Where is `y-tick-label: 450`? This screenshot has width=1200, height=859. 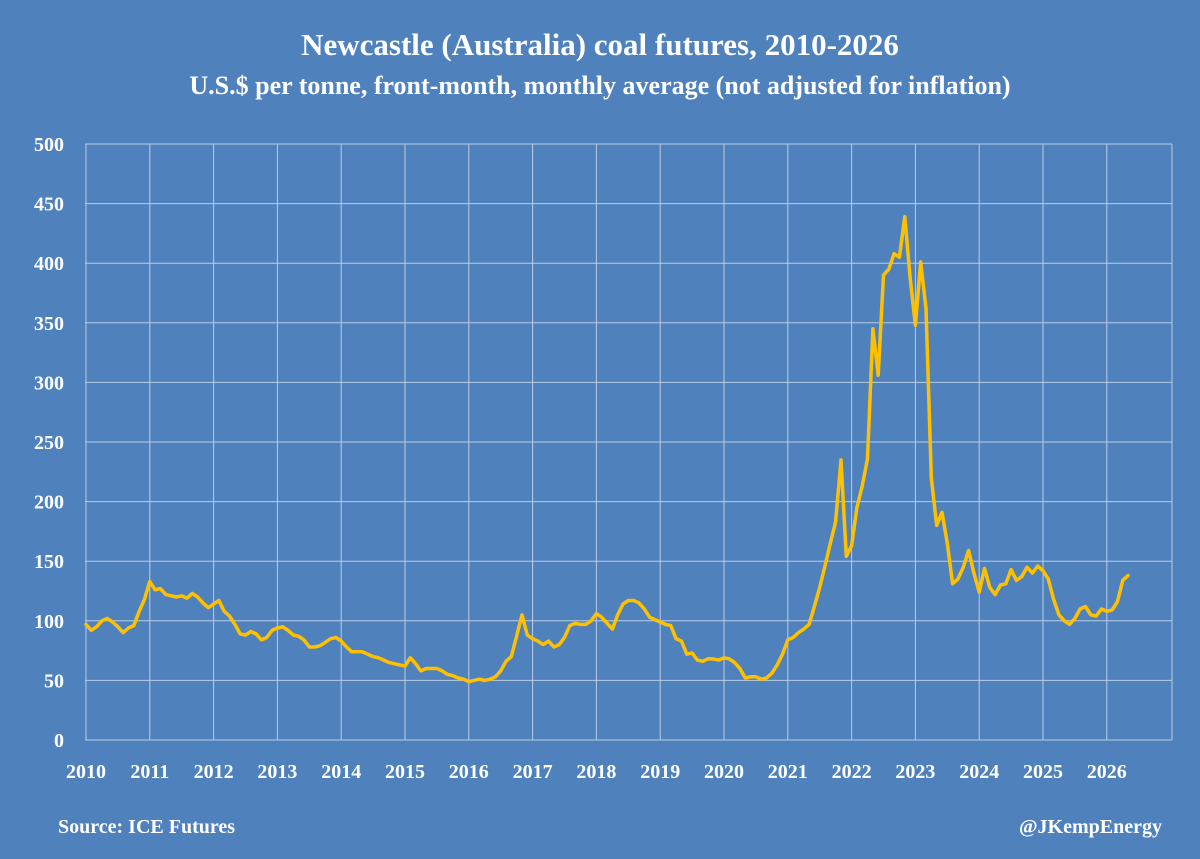 y-tick-label: 450 is located at coordinates (49, 205).